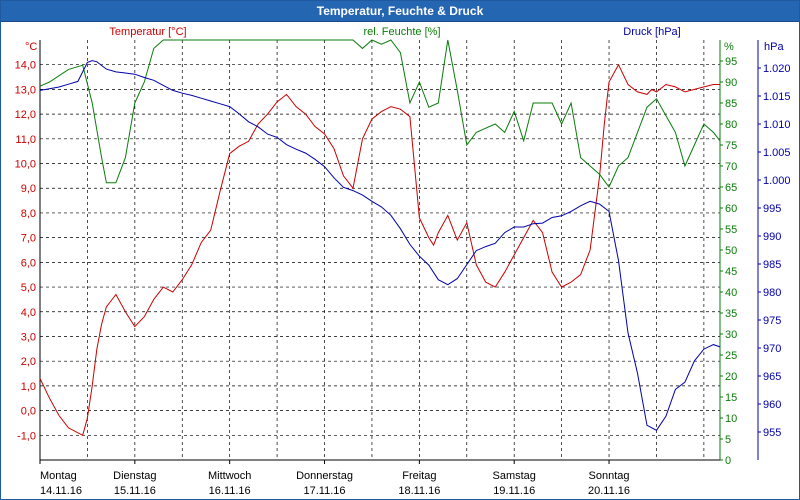 This screenshot has width=800, height=500. I want to click on temp-tick-label: 11,0, so click(25, 140).